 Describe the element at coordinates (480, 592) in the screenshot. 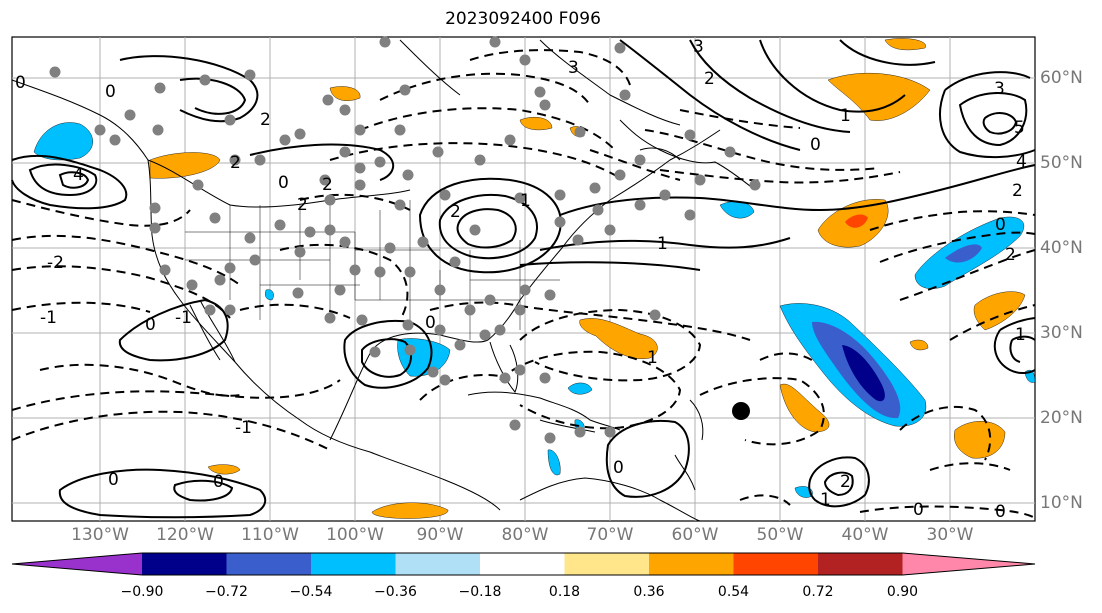

I see `colorbar-tick-label: −0.18` at that location.